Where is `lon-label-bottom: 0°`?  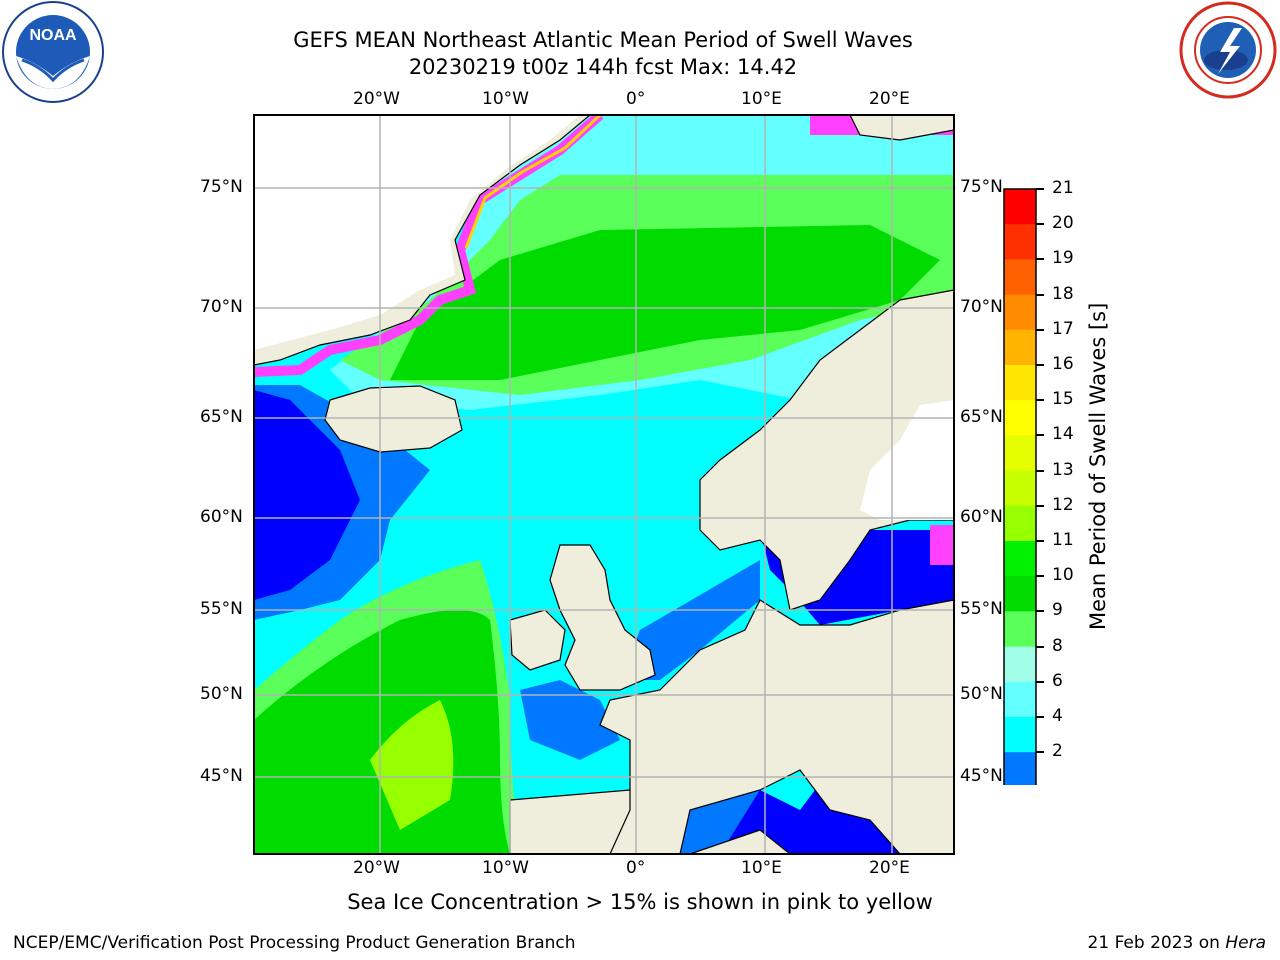
lon-label-bottom: 0° is located at coordinates (636, 868).